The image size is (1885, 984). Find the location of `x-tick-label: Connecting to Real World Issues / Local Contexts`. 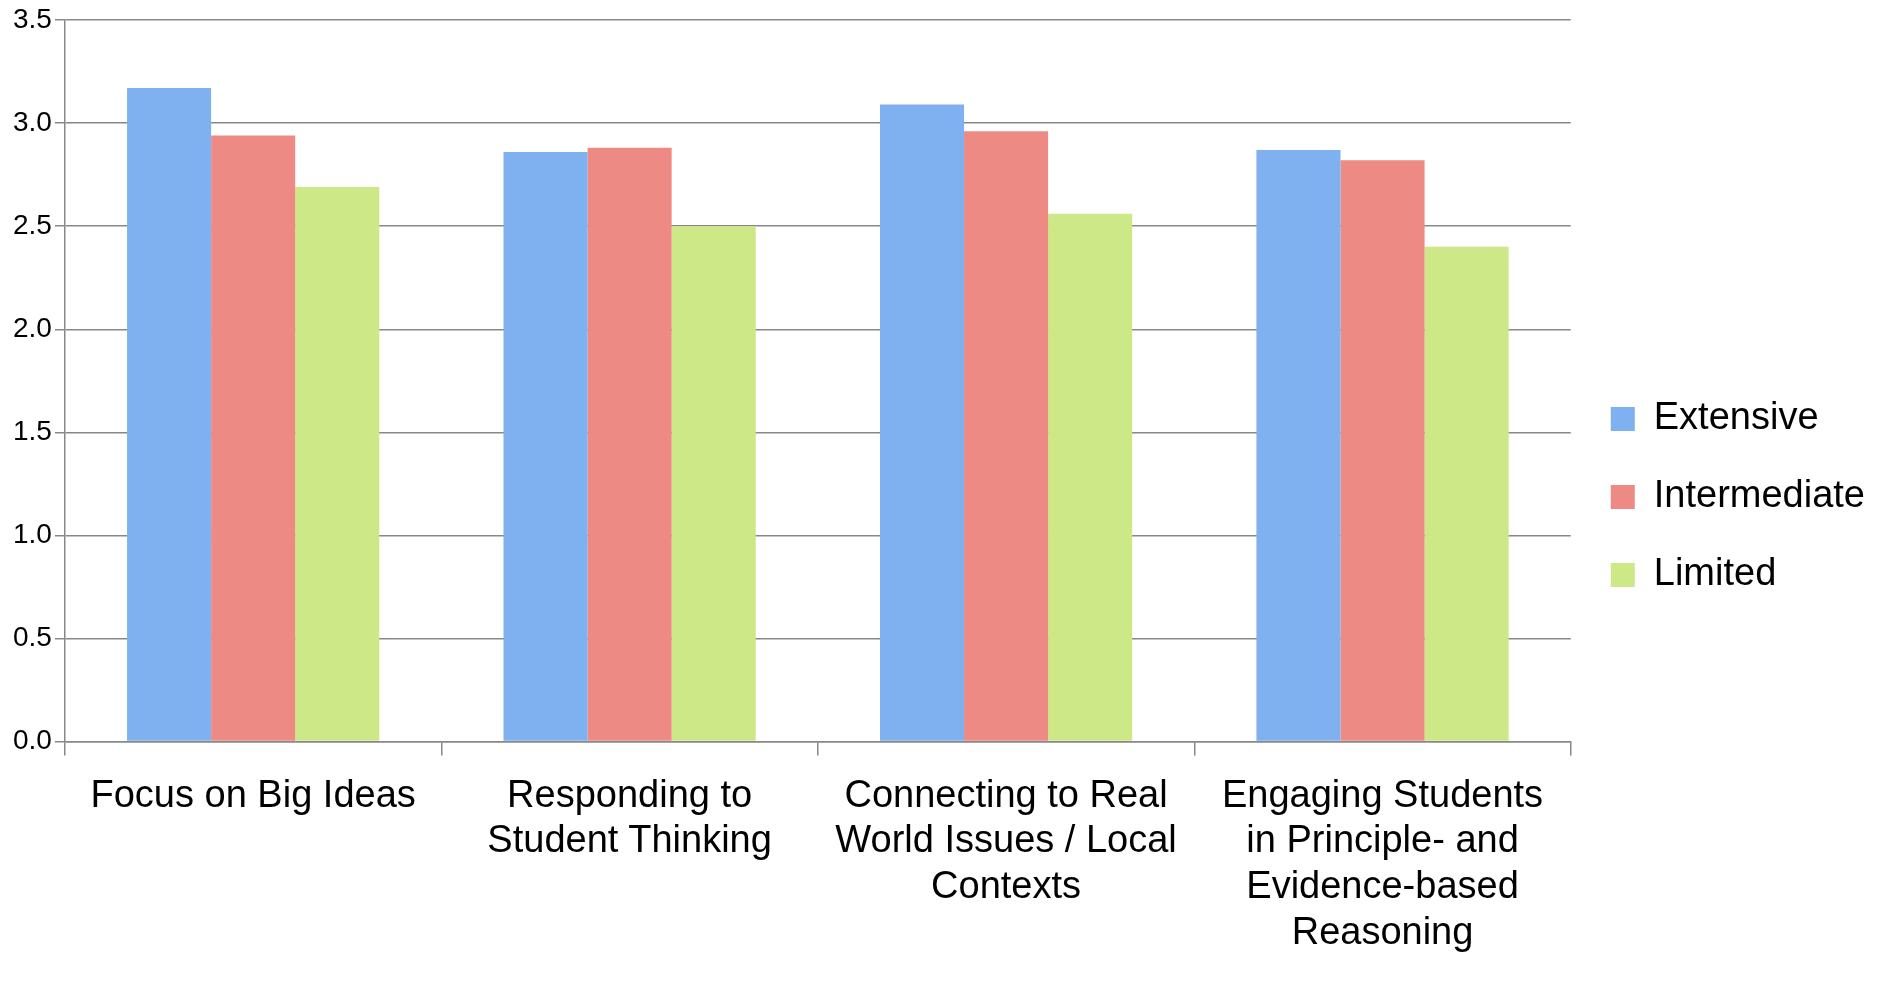

x-tick-label: Connecting to Real World Issues / Local Contexts is located at coordinates (1006, 839).